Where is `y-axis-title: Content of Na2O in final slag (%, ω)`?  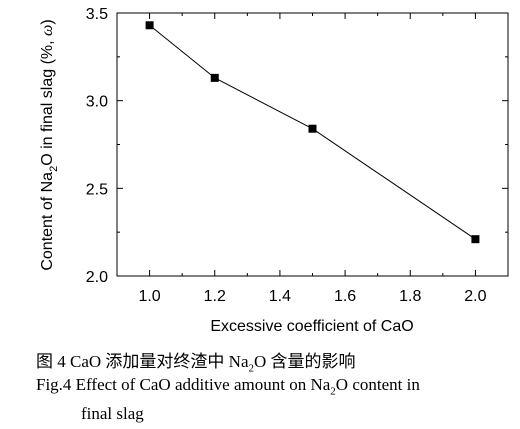 y-axis-title: Content of Na2O in final slag (%, ω) is located at coordinates (49, 144).